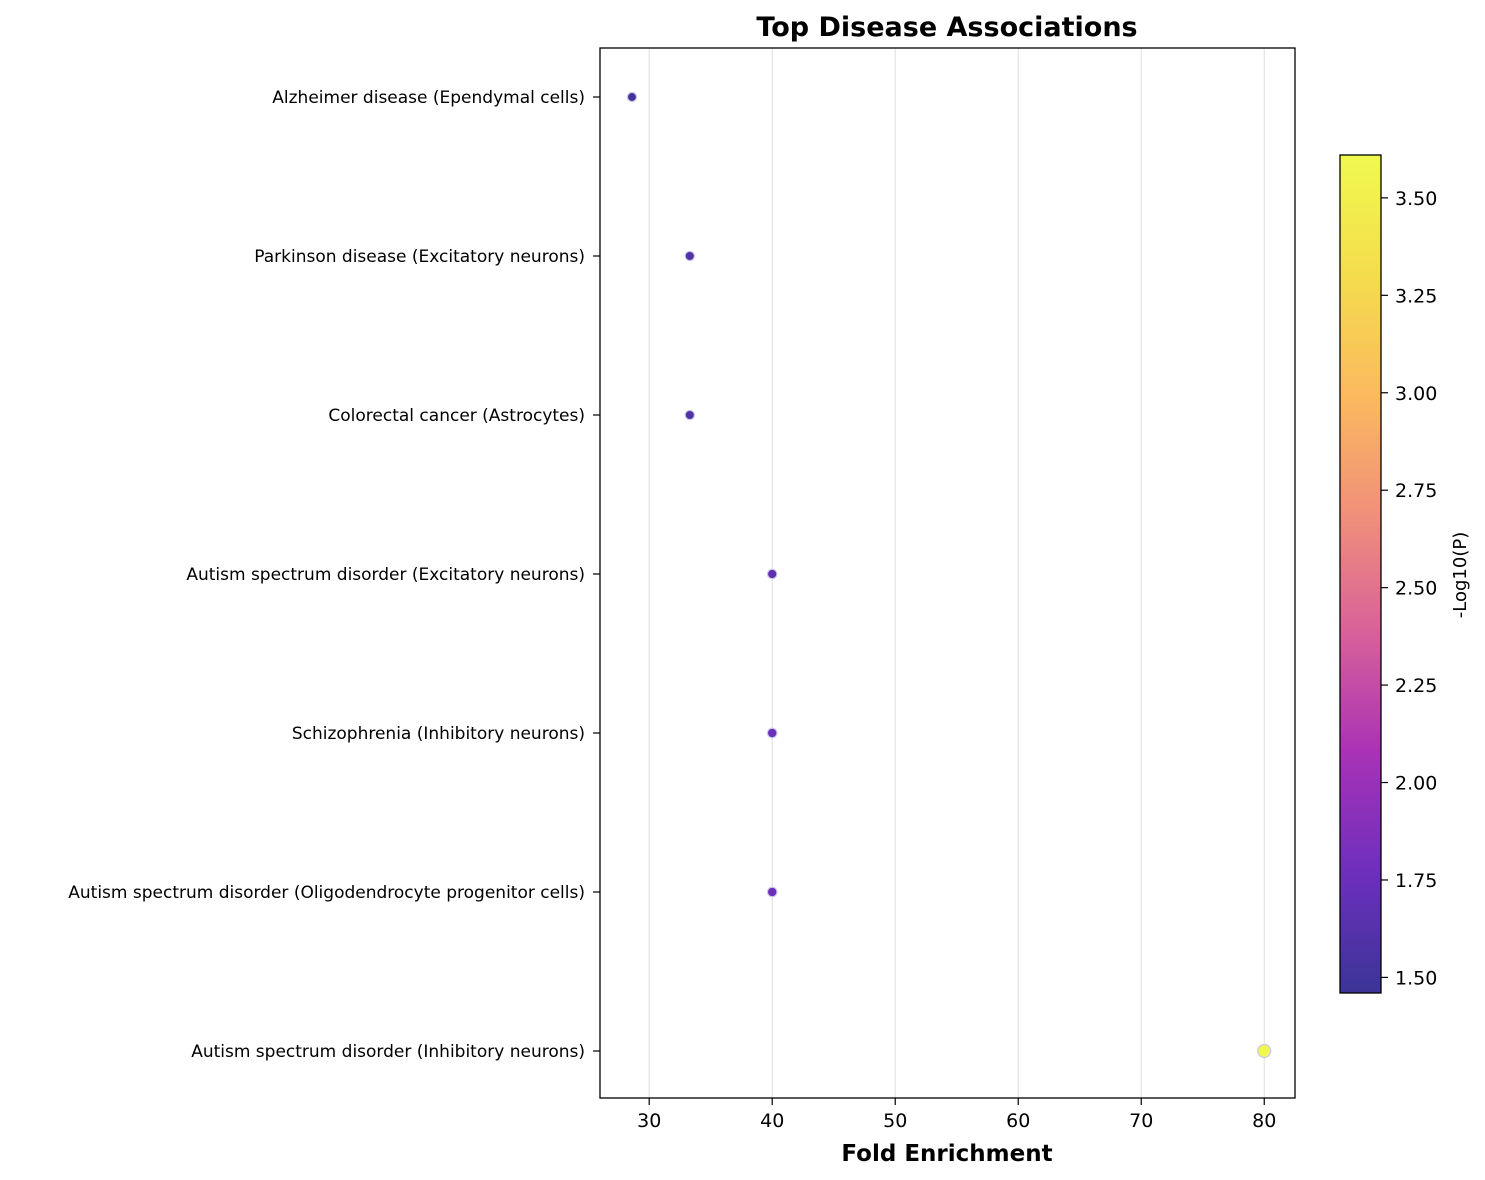  Describe the element at coordinates (1416, 686) in the screenshot. I see `colorbar-tick-label: 2.25` at that location.